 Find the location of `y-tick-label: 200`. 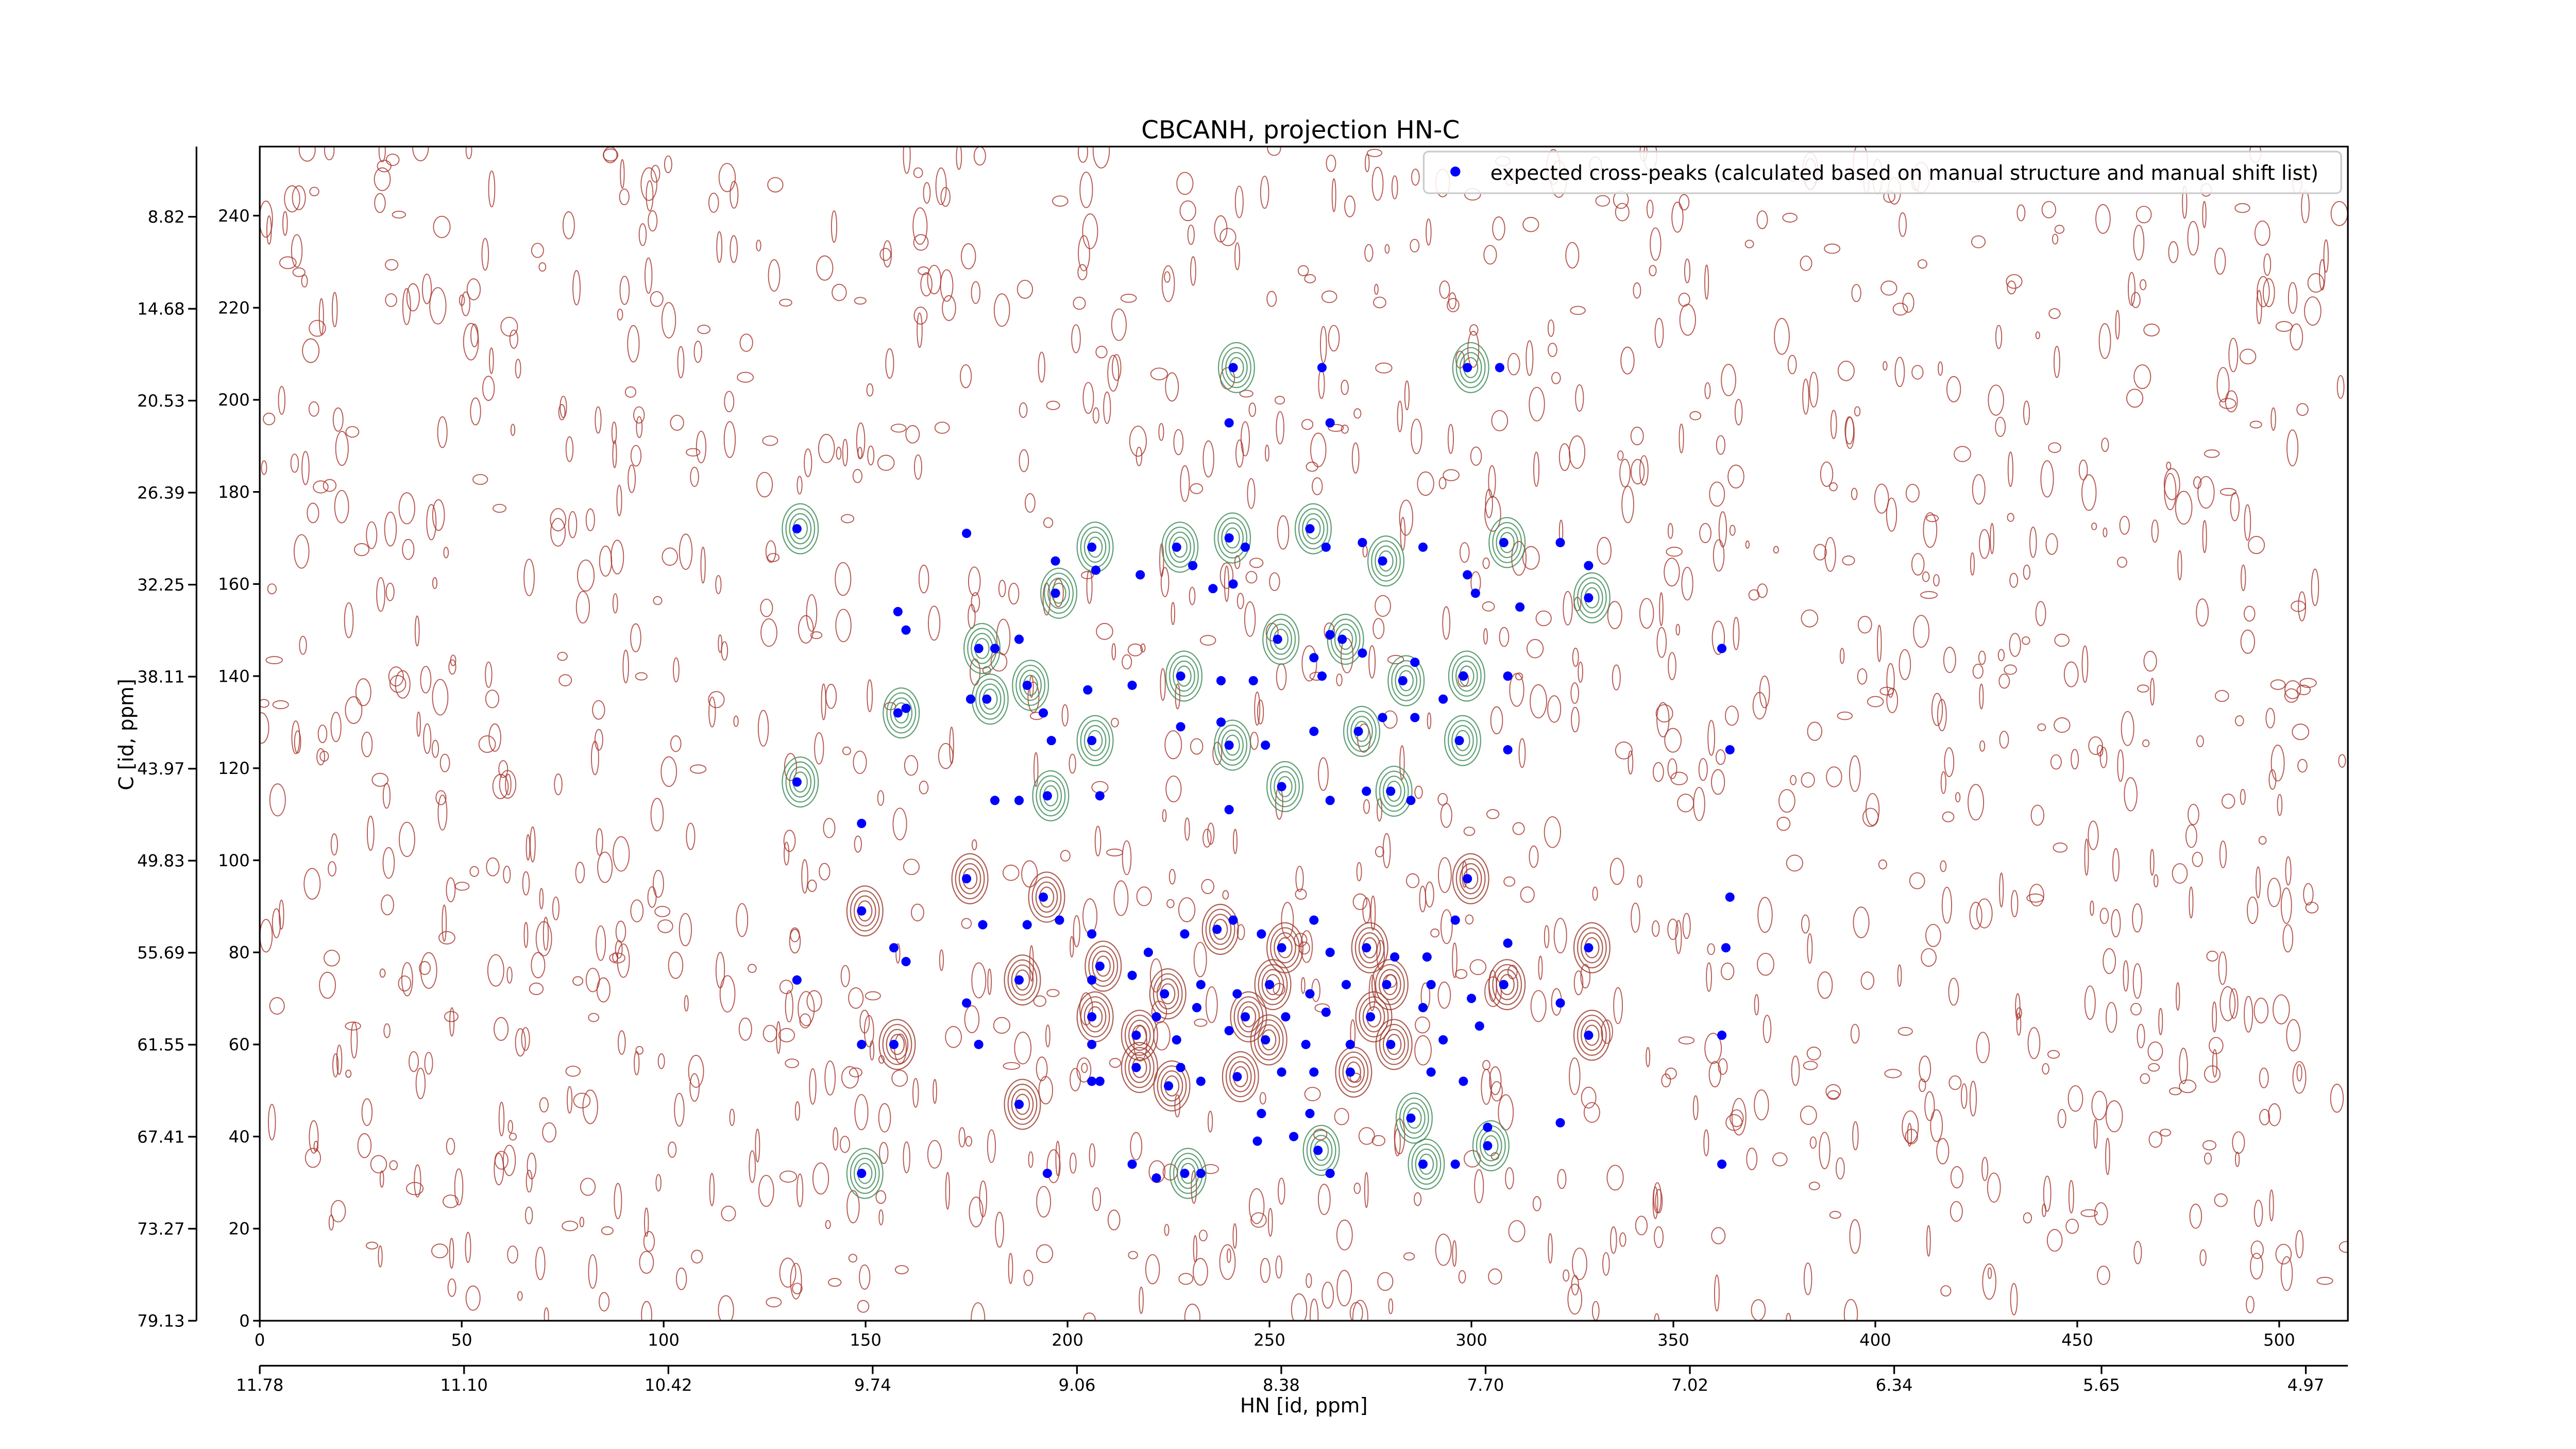

y-tick-label: 200 is located at coordinates (234, 400).